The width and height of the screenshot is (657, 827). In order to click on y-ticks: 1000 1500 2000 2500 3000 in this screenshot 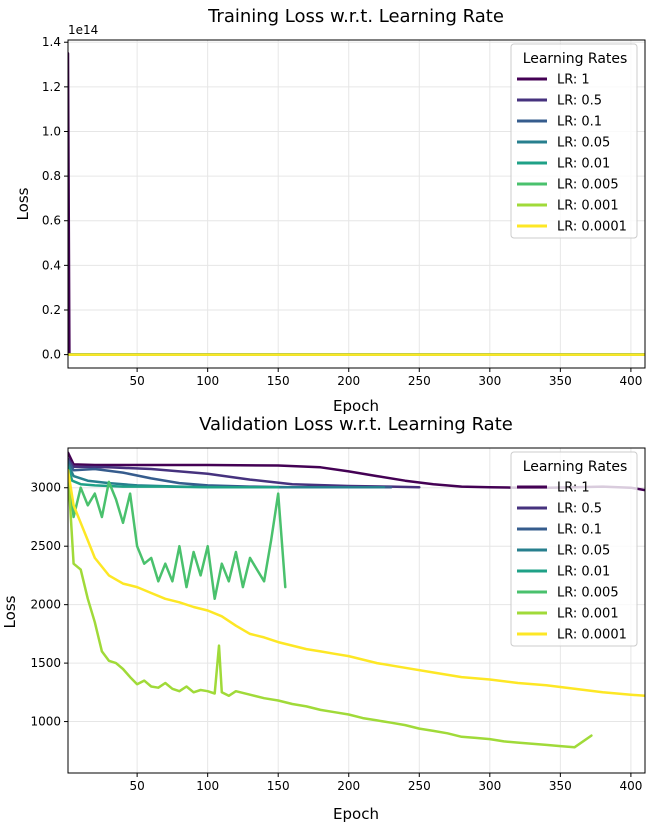, I will do `click(49, 605)`.